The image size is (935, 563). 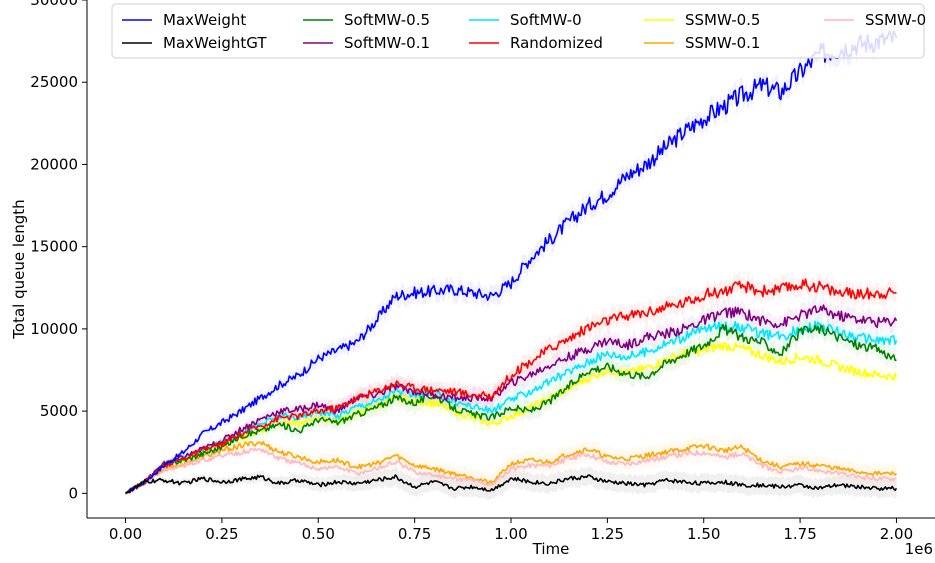 What do you see at coordinates (19, 269) in the screenshot?
I see `y-axis-label: Total queue length` at bounding box center [19, 269].